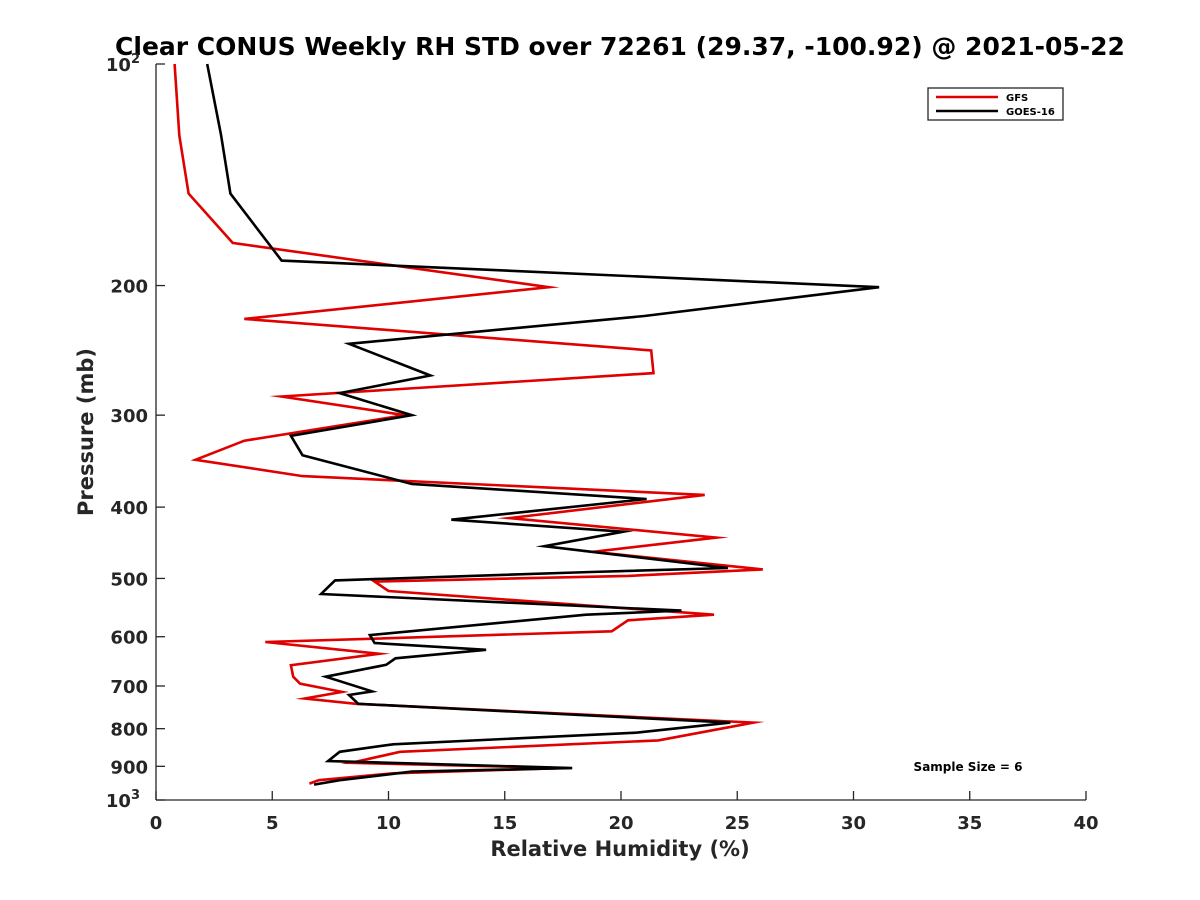  What do you see at coordinates (1017, 98) in the screenshot?
I see `legend-label-gfs: GFS` at bounding box center [1017, 98].